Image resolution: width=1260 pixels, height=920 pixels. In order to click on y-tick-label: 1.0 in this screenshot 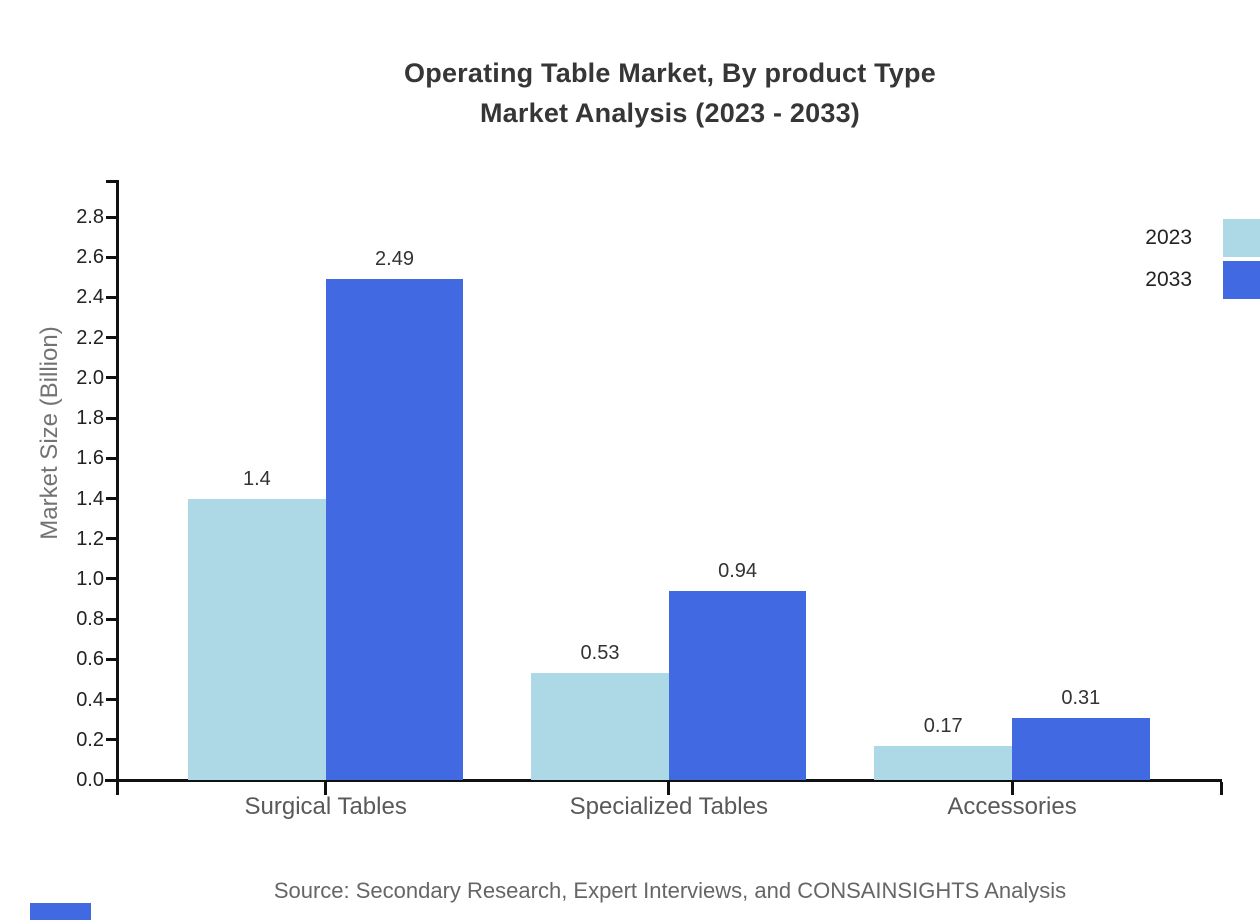, I will do `click(90, 578)`.